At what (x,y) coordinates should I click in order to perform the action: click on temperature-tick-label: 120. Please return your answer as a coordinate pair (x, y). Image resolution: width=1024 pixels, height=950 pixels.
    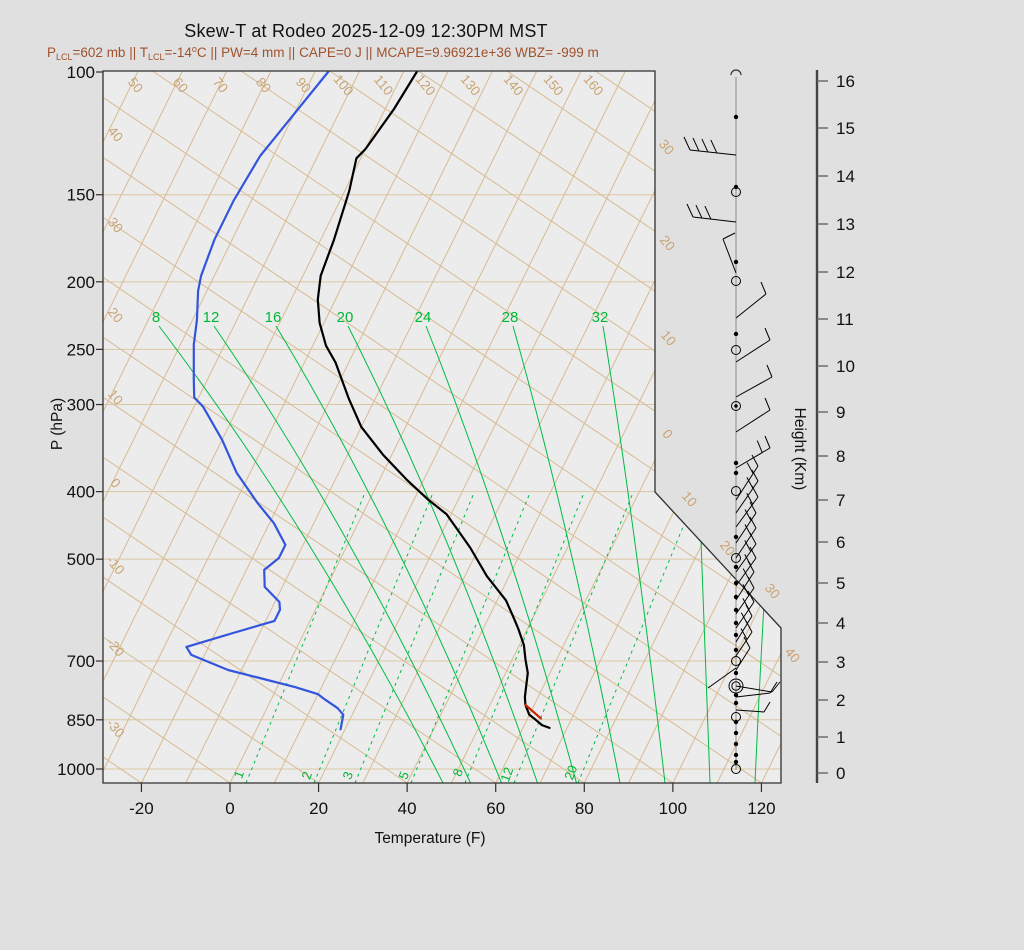
    Looking at the image, I should click on (761, 808).